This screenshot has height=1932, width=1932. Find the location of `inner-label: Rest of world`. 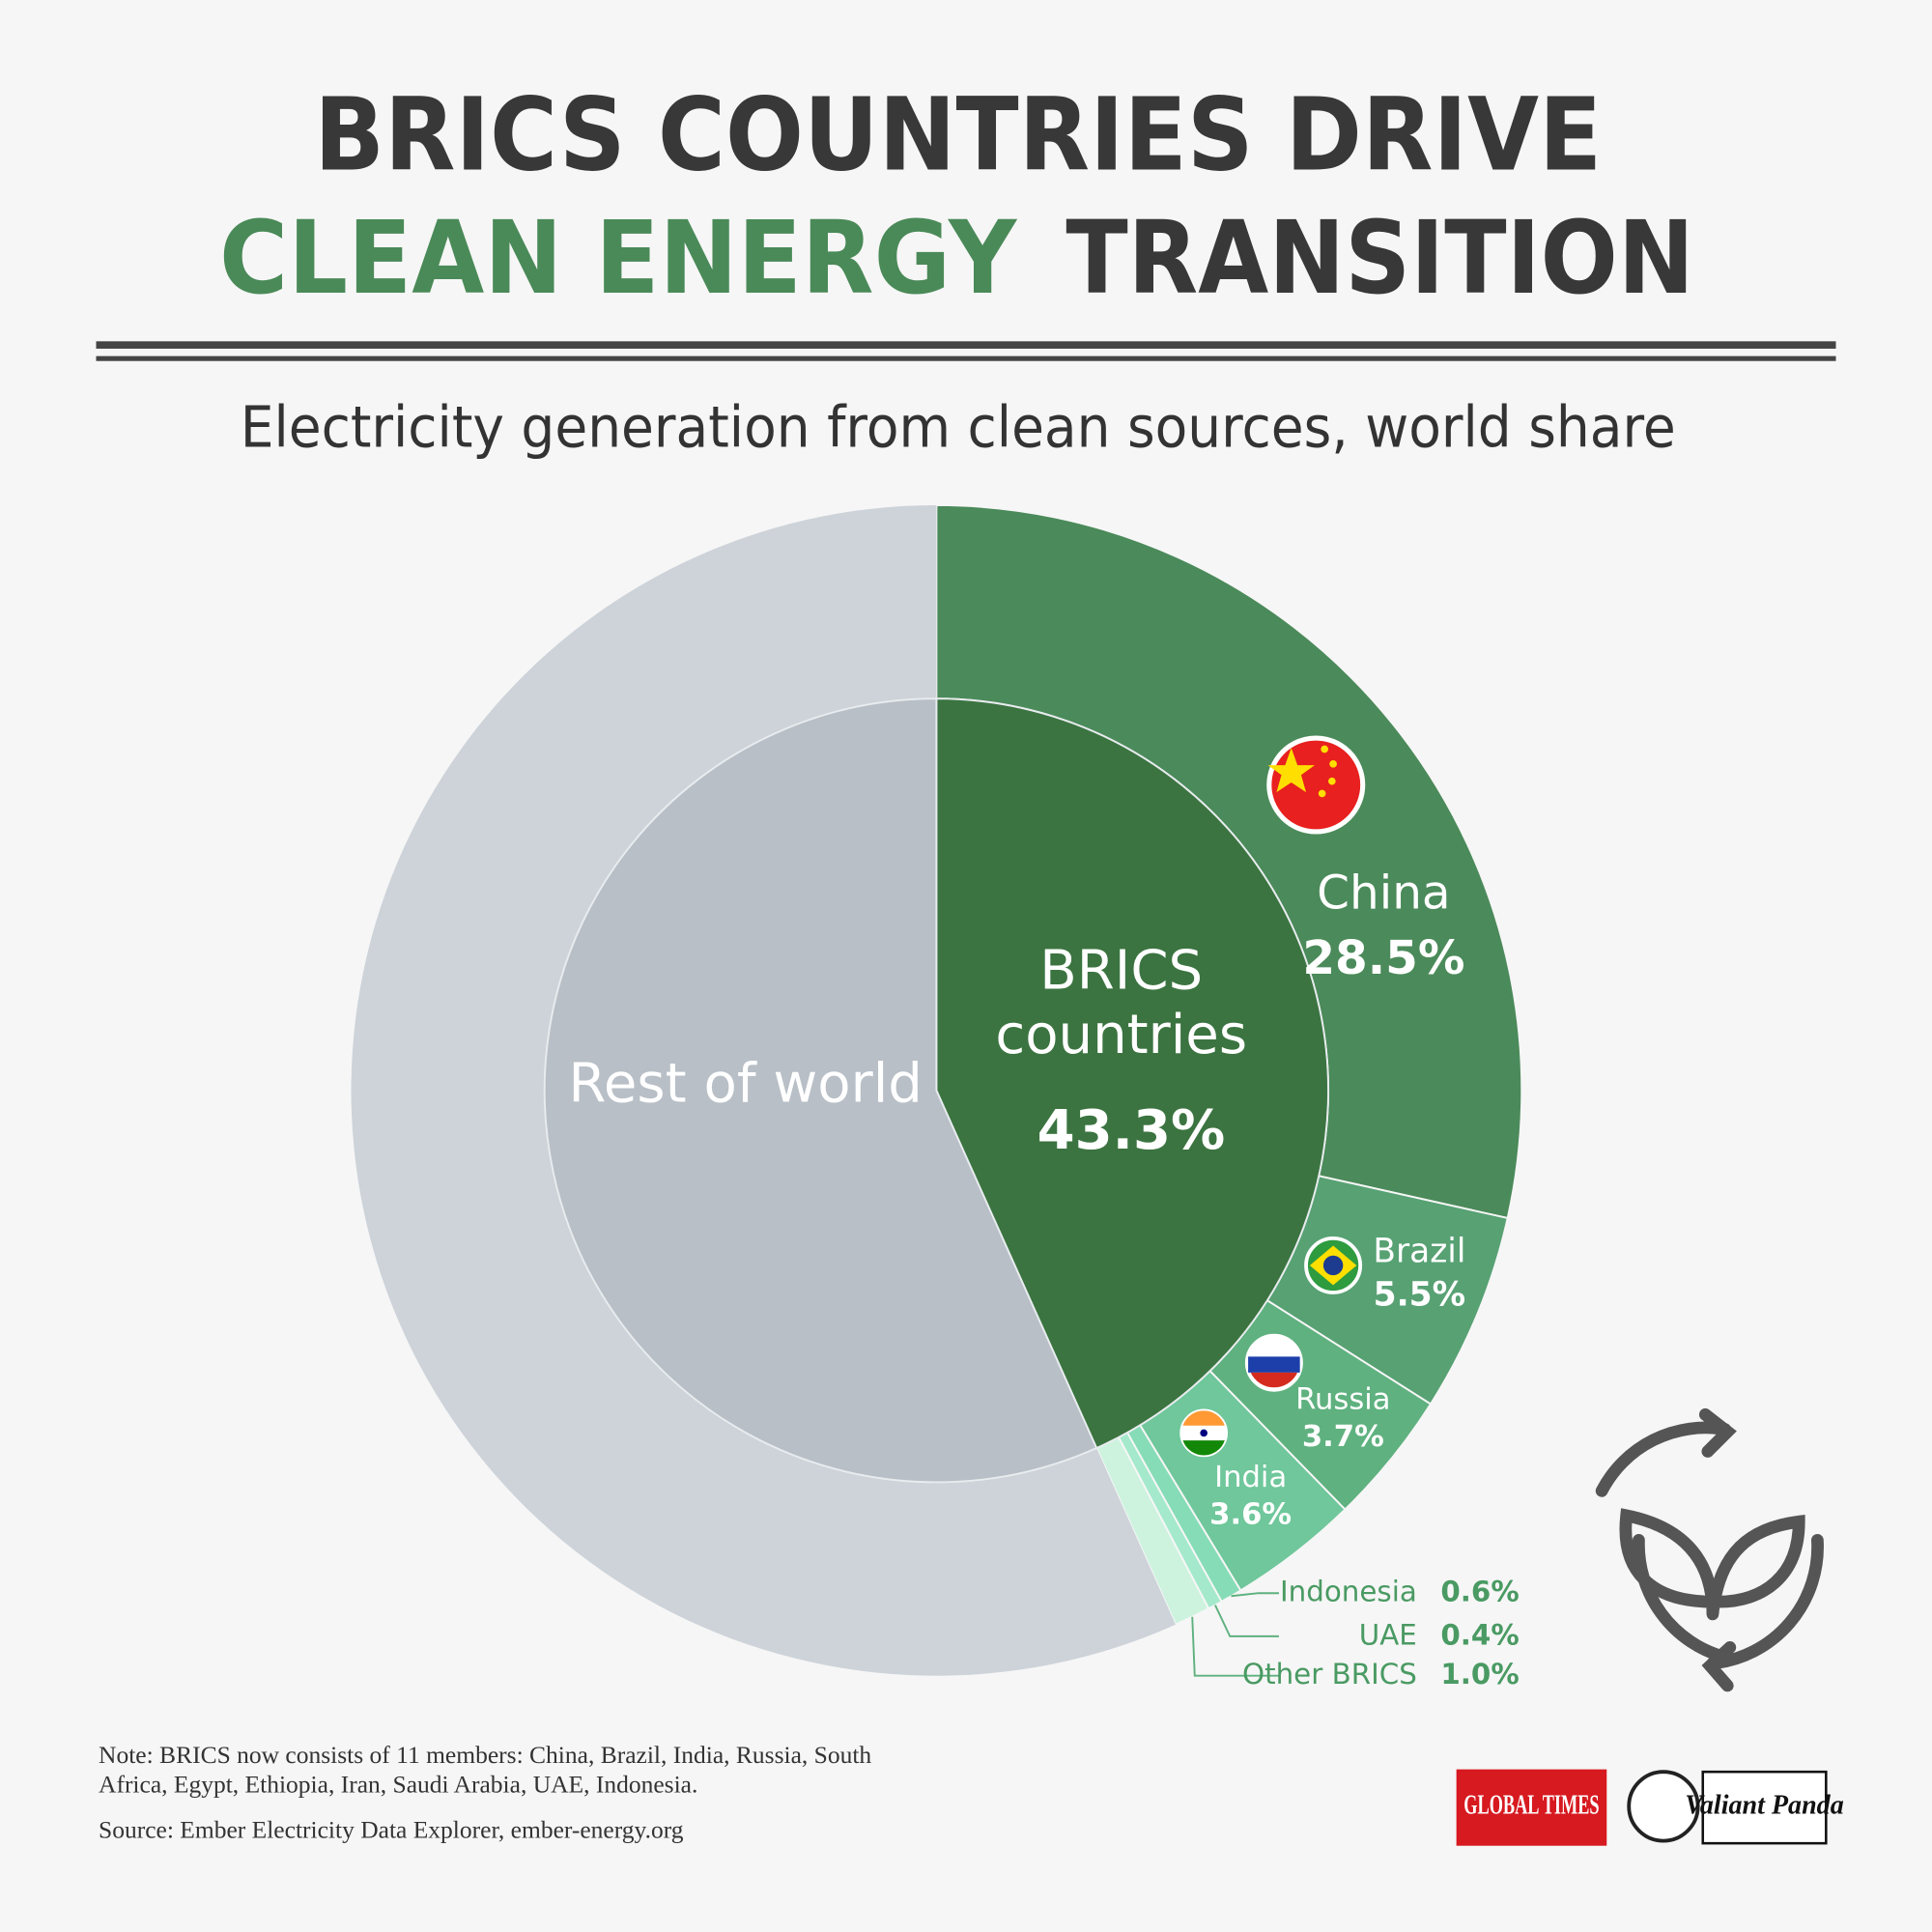

inner-label: Rest of world is located at coordinates (745, 1084).